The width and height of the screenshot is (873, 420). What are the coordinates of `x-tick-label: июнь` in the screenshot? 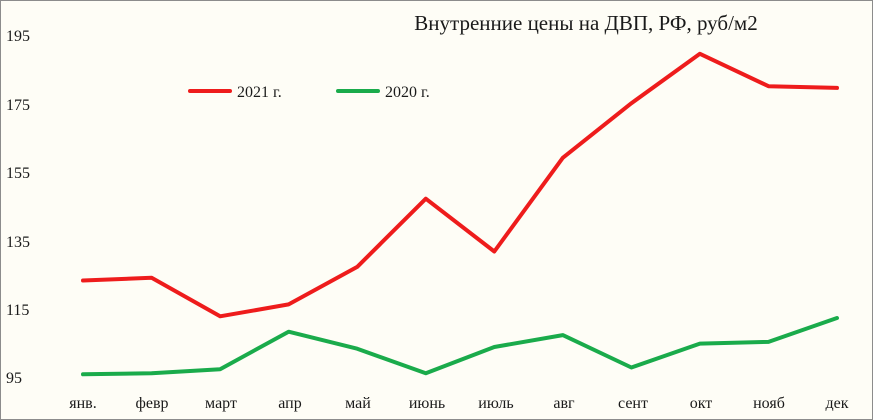 It's located at (427, 403).